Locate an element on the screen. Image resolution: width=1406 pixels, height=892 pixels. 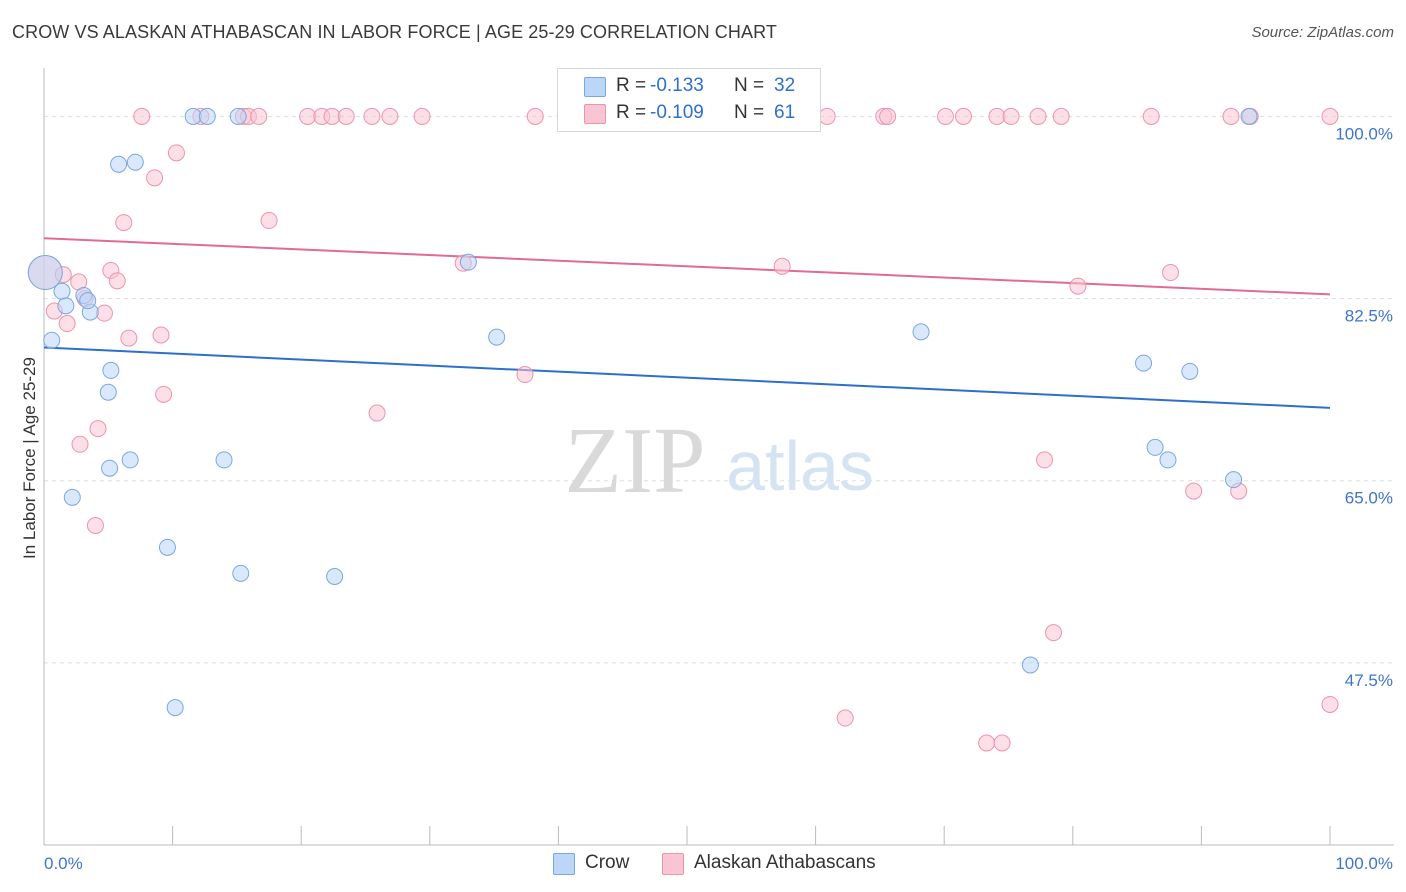
x-tick-label-min: 0.0% is located at coordinates (63, 863).